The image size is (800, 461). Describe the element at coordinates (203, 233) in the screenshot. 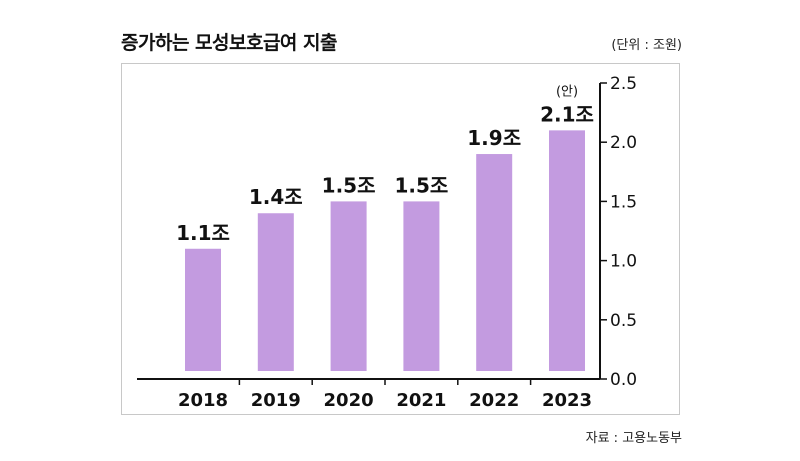

I see `data-label-2018: 1.1조` at that location.